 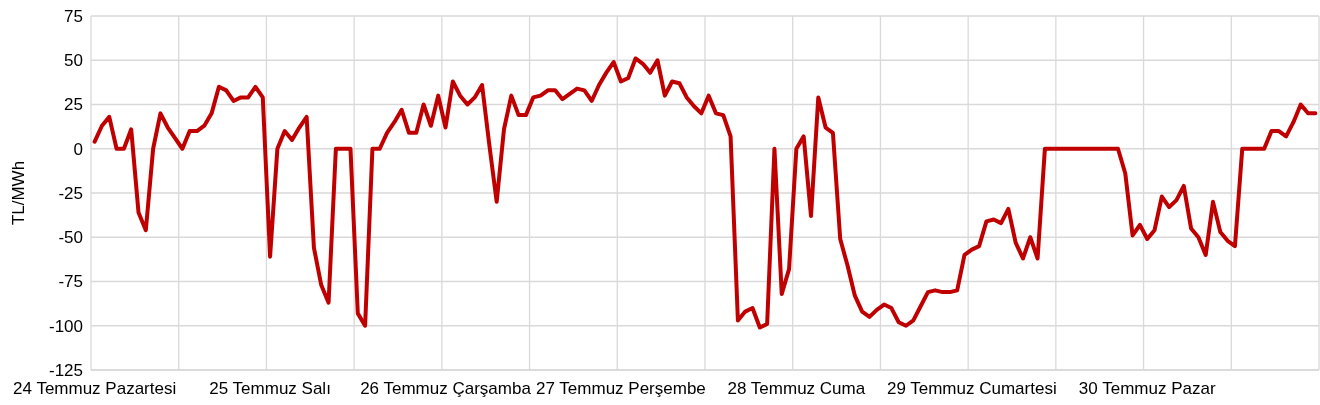 I want to click on y-tick-label: 25, so click(x=73, y=105).